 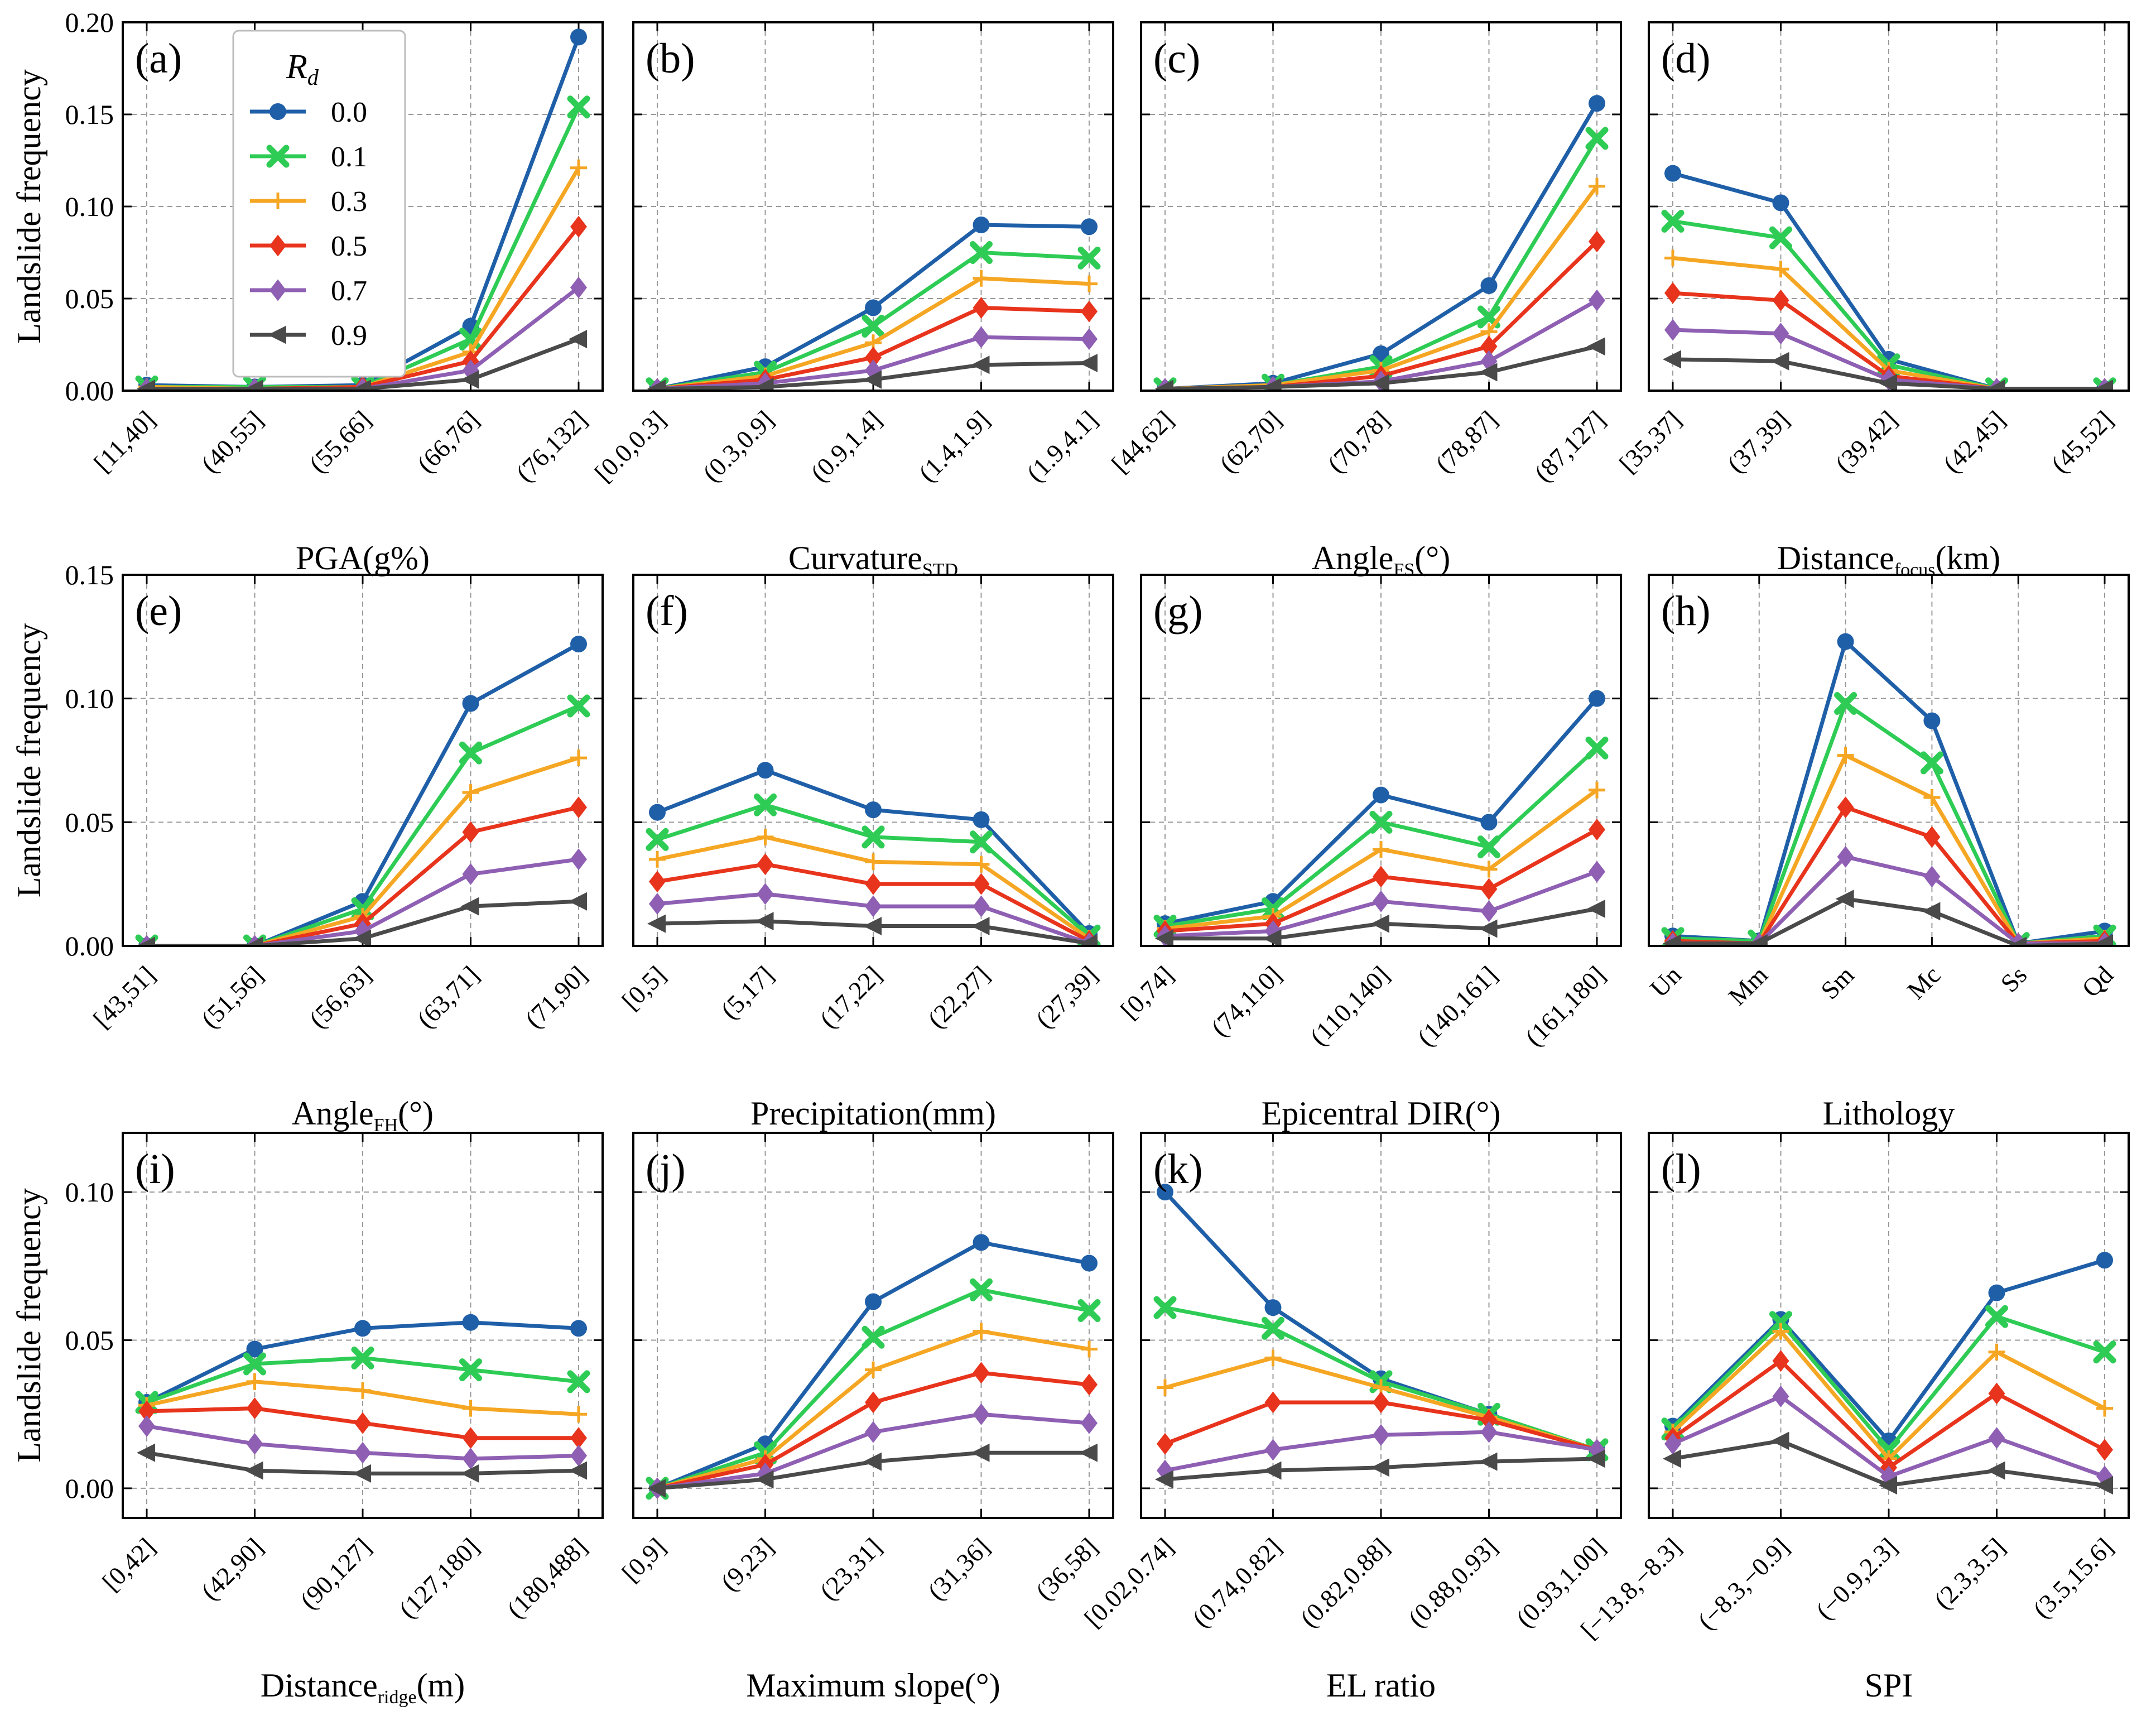 What do you see at coordinates (29, 760) in the screenshot?
I see `y-axis-label: Landslide frequency` at bounding box center [29, 760].